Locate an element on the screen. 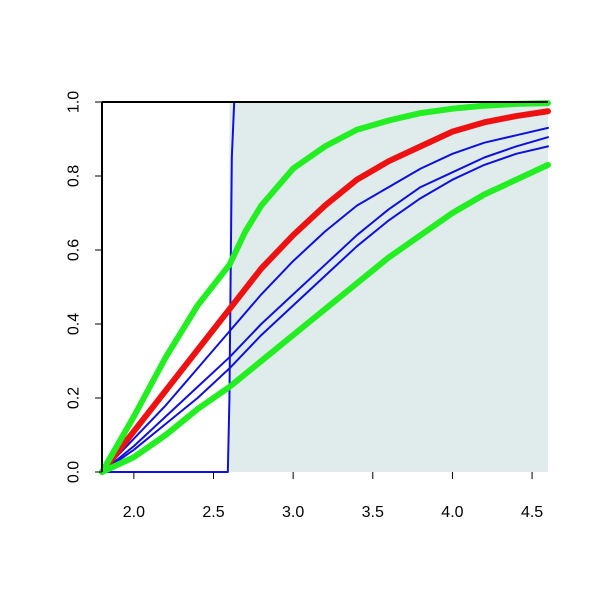  x-tick-label-2: 3.0 is located at coordinates (293, 512).